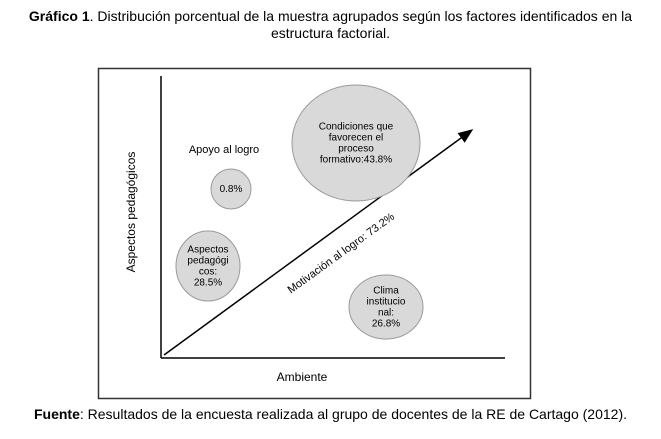 The width and height of the screenshot is (661, 439). I want to click on bubble-label: Aspectos pedagógi cos: 28.5%, so click(207, 267).